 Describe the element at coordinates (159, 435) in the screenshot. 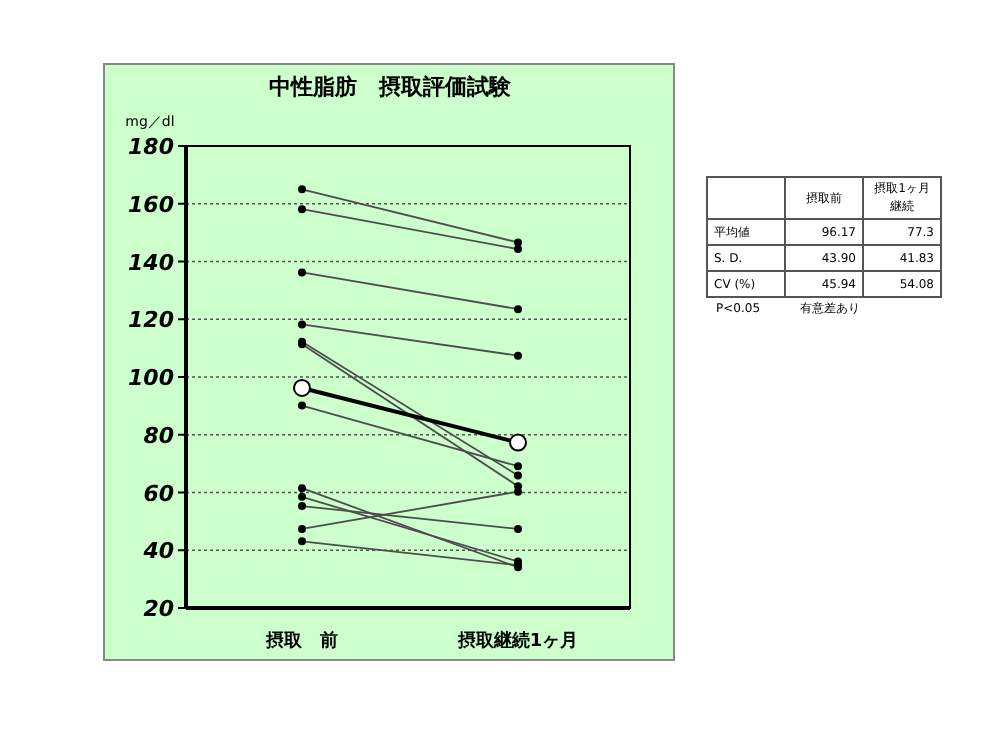

I see `y-tick-label: 80` at that location.